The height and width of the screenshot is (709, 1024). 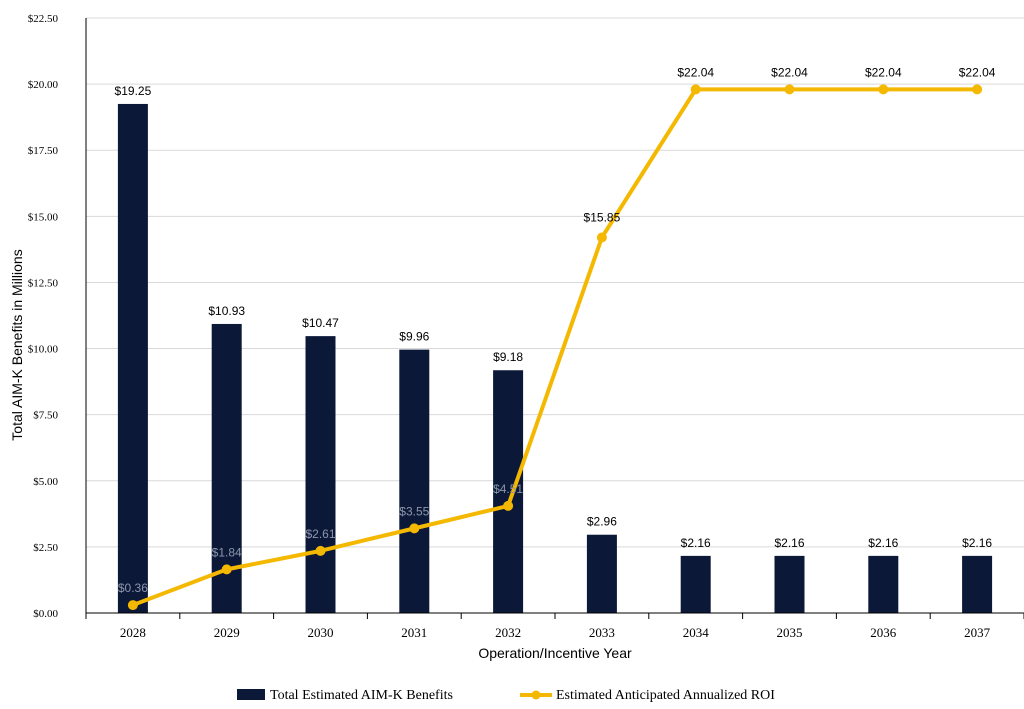 What do you see at coordinates (227, 632) in the screenshot?
I see `x-tick-label: 2029` at bounding box center [227, 632].